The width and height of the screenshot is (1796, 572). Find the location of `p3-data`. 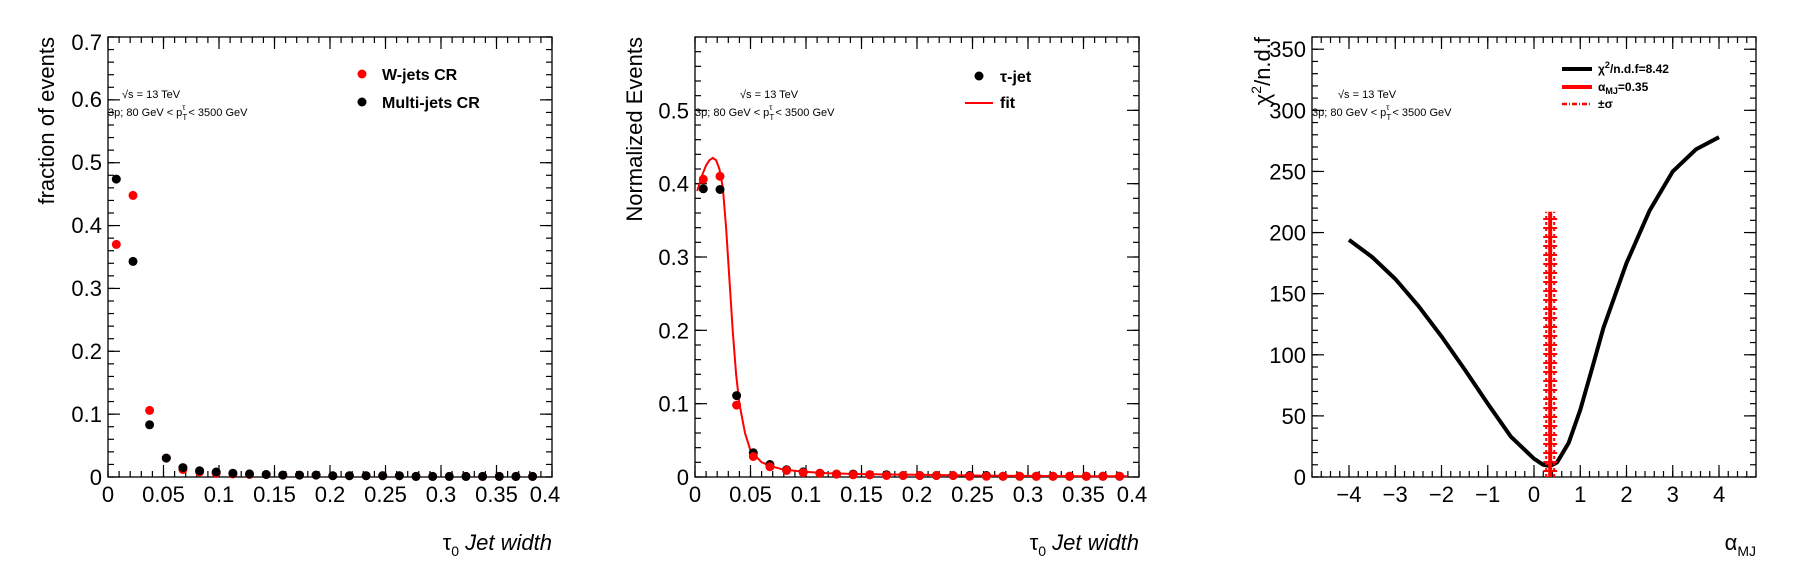

p3-data is located at coordinates (1533, 306).